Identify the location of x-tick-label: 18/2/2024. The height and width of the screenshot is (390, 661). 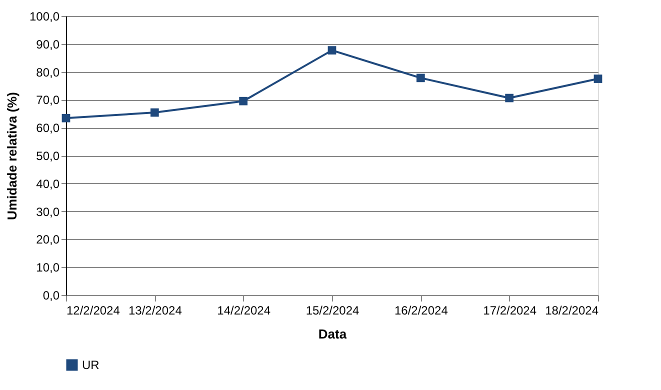
(572, 311).